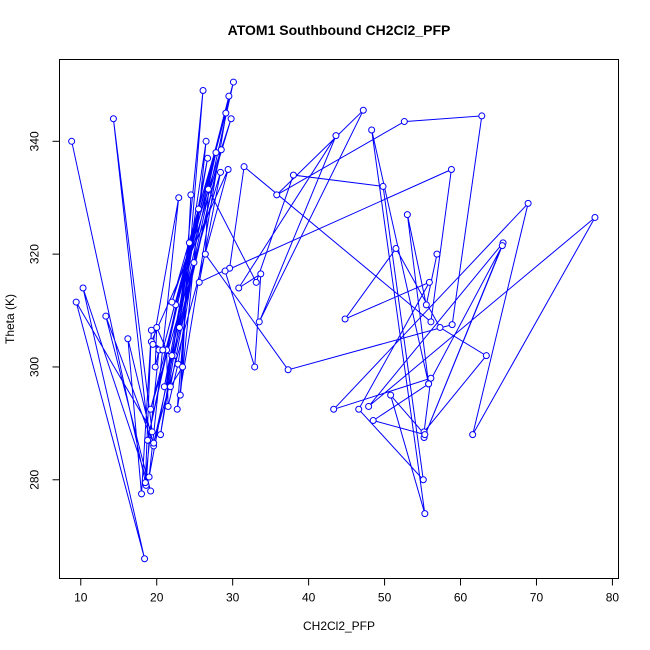 This screenshot has height=650, width=650. I want to click on x-axis-title: CH2Cl2_PFP, so click(339, 626).